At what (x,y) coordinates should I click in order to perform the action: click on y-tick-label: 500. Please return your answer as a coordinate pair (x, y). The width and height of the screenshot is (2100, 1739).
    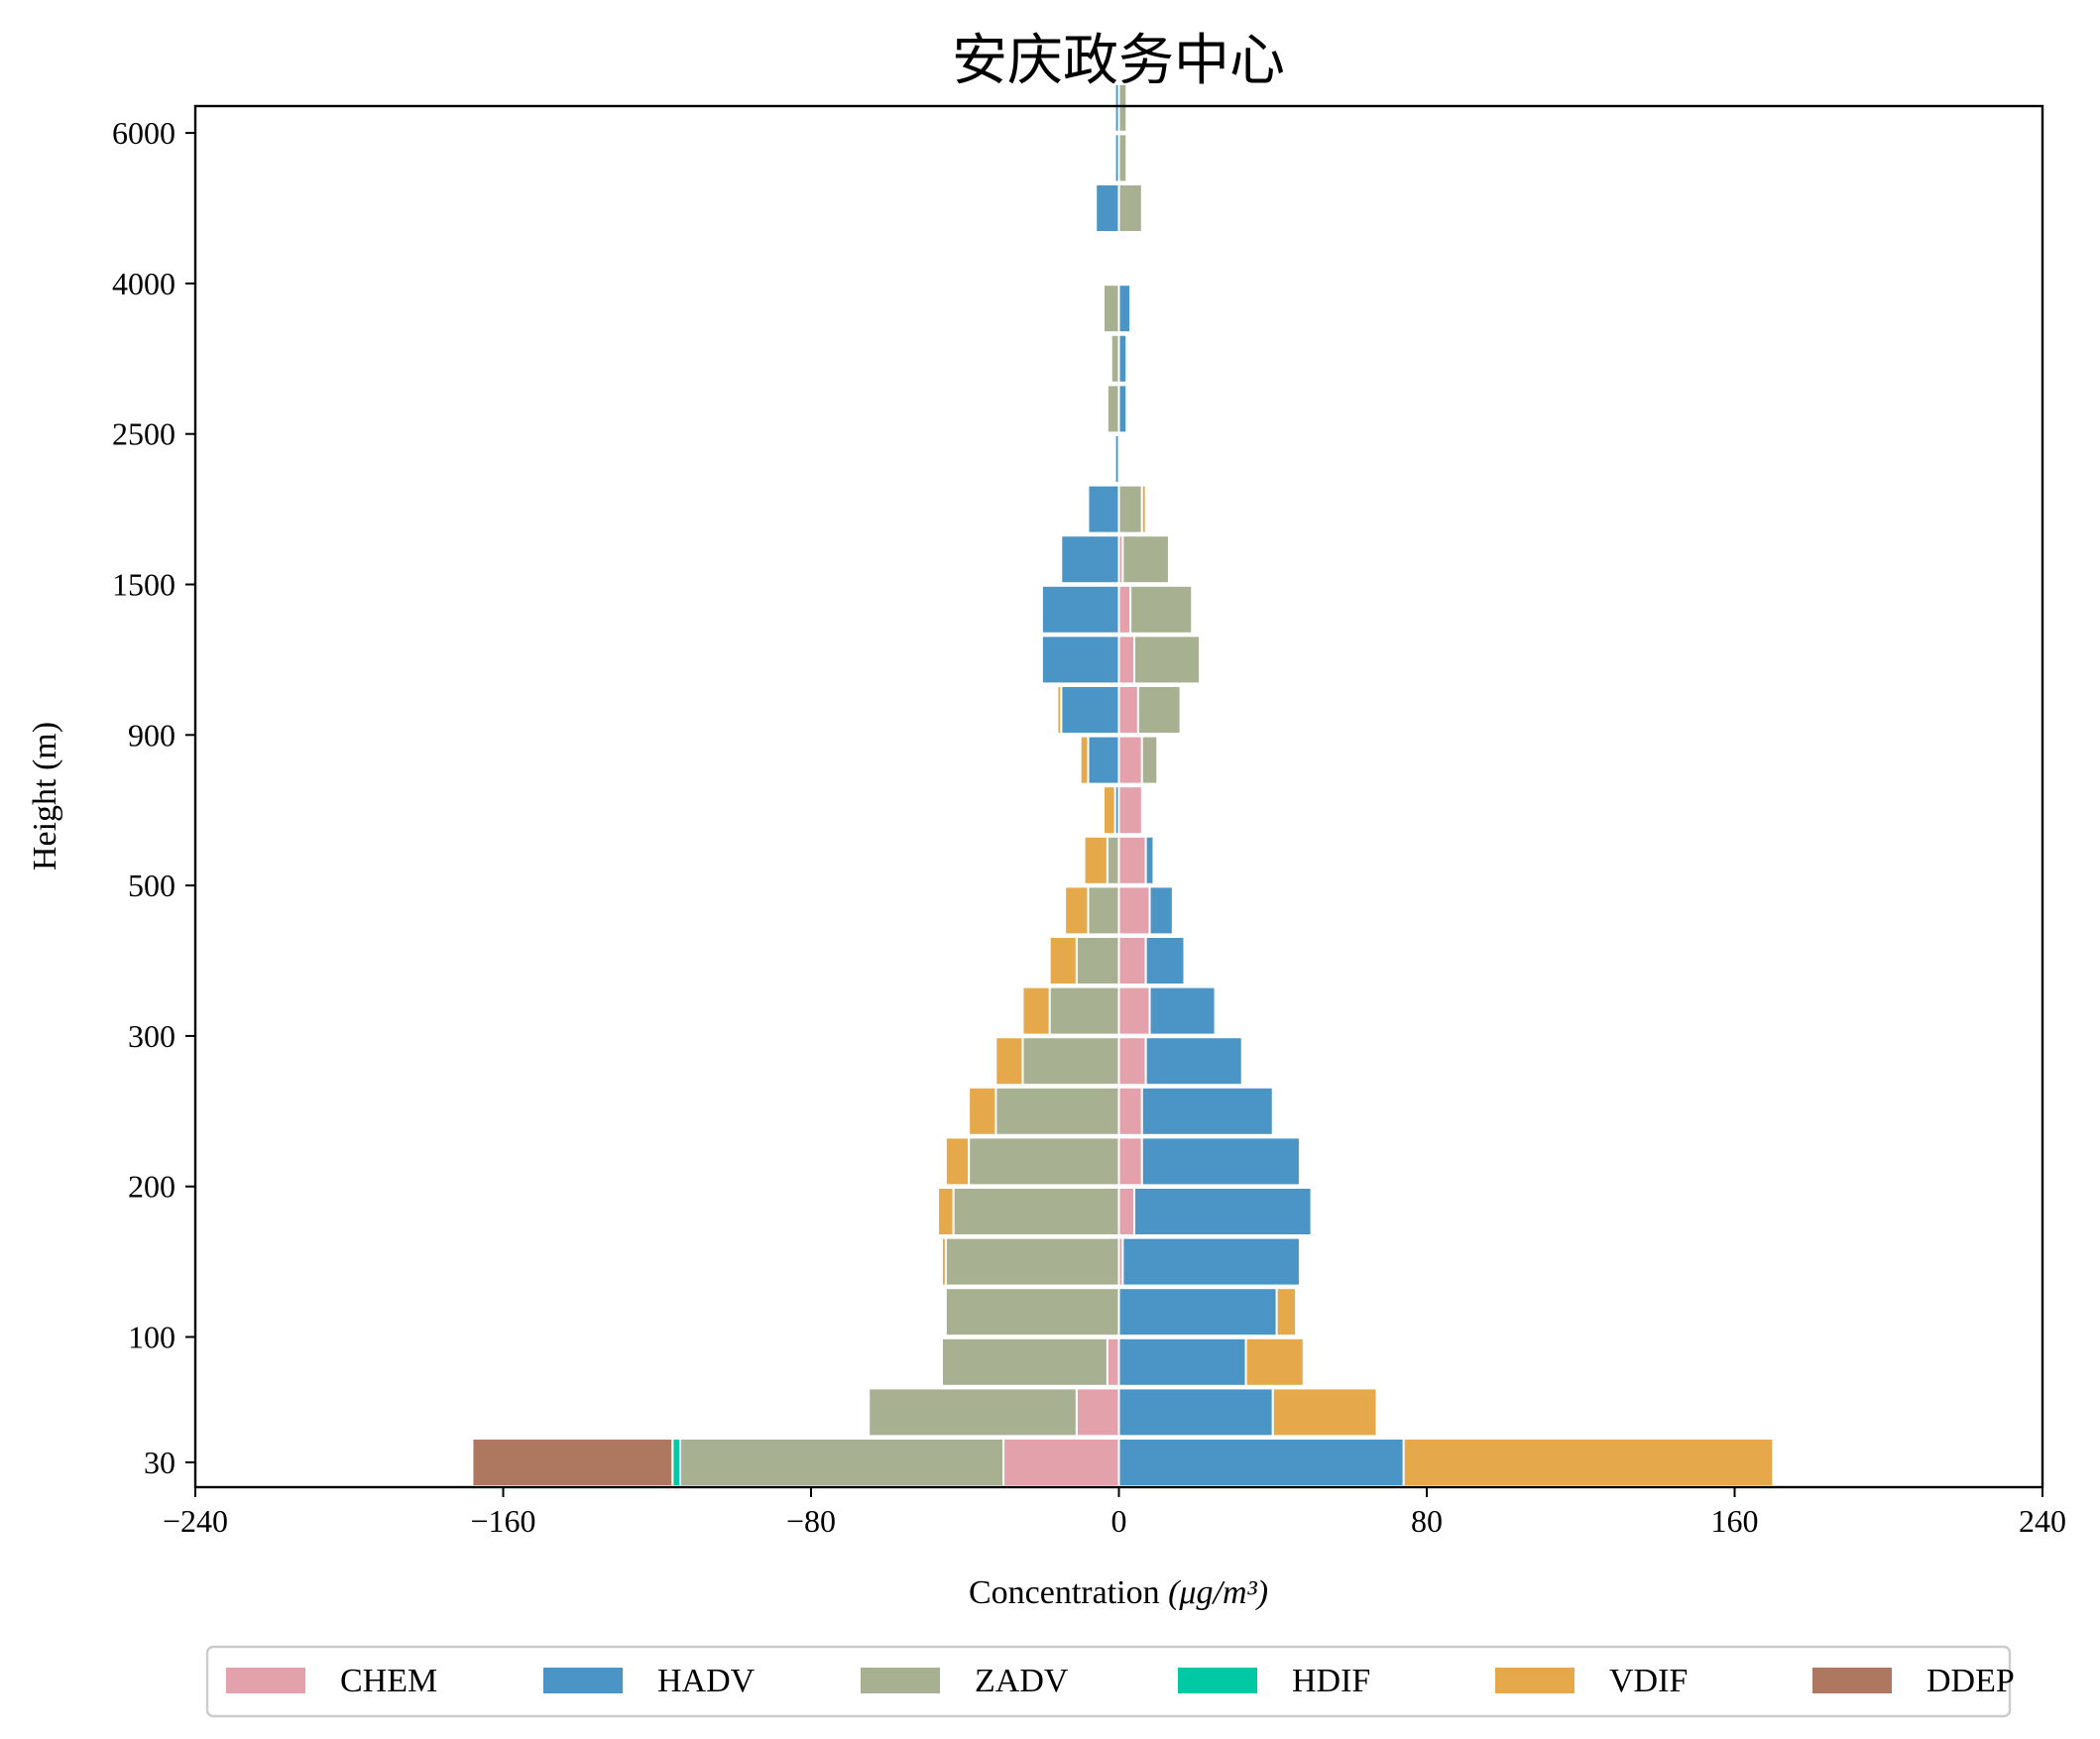
    Looking at the image, I should click on (152, 885).